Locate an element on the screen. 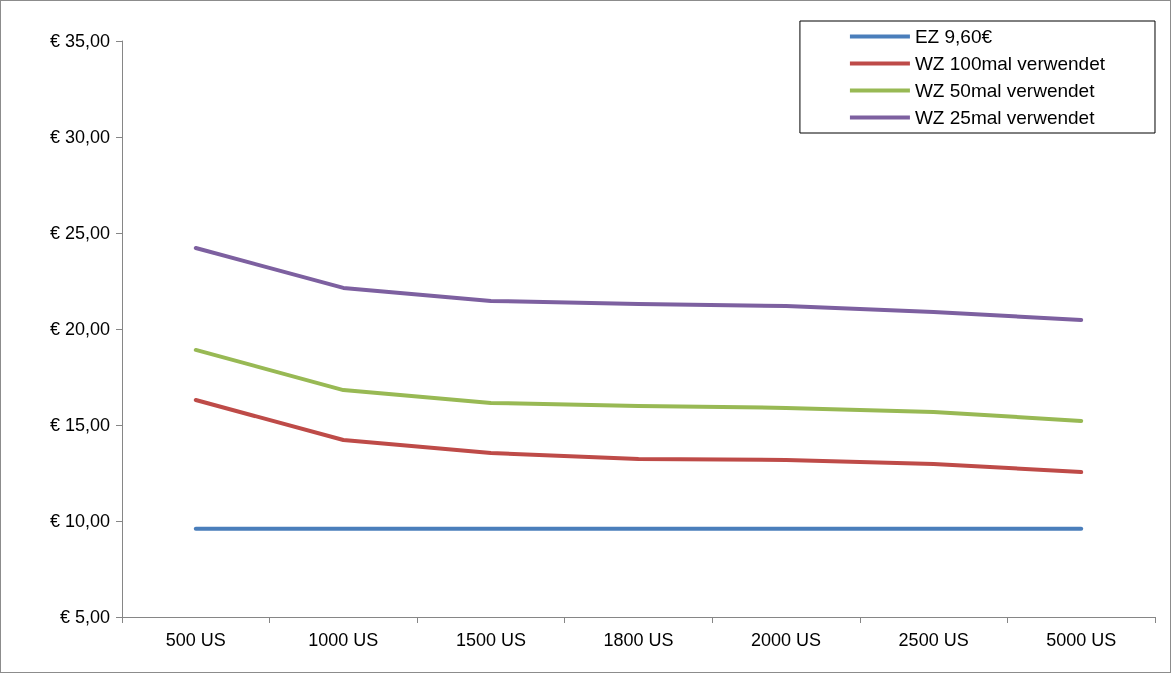  y-tick-label: € 30,00 is located at coordinates (79, 137).